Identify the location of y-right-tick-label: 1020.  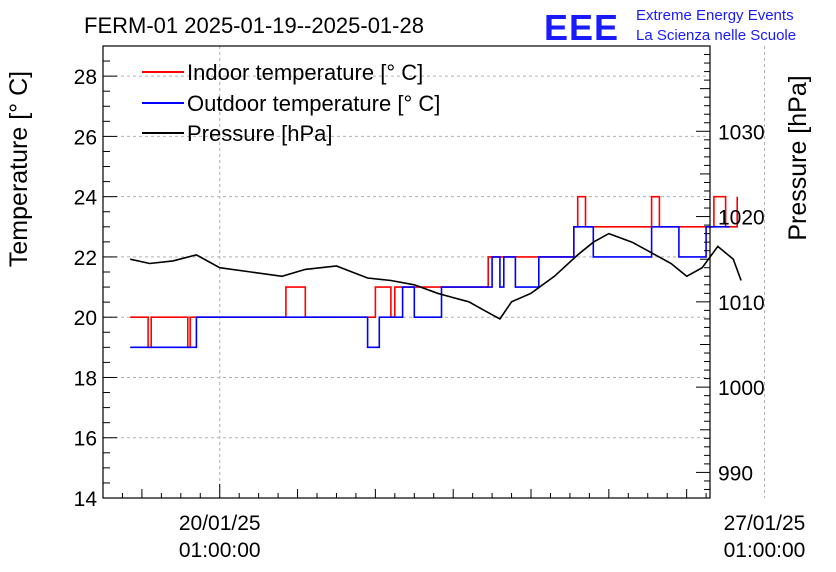
(741, 218).